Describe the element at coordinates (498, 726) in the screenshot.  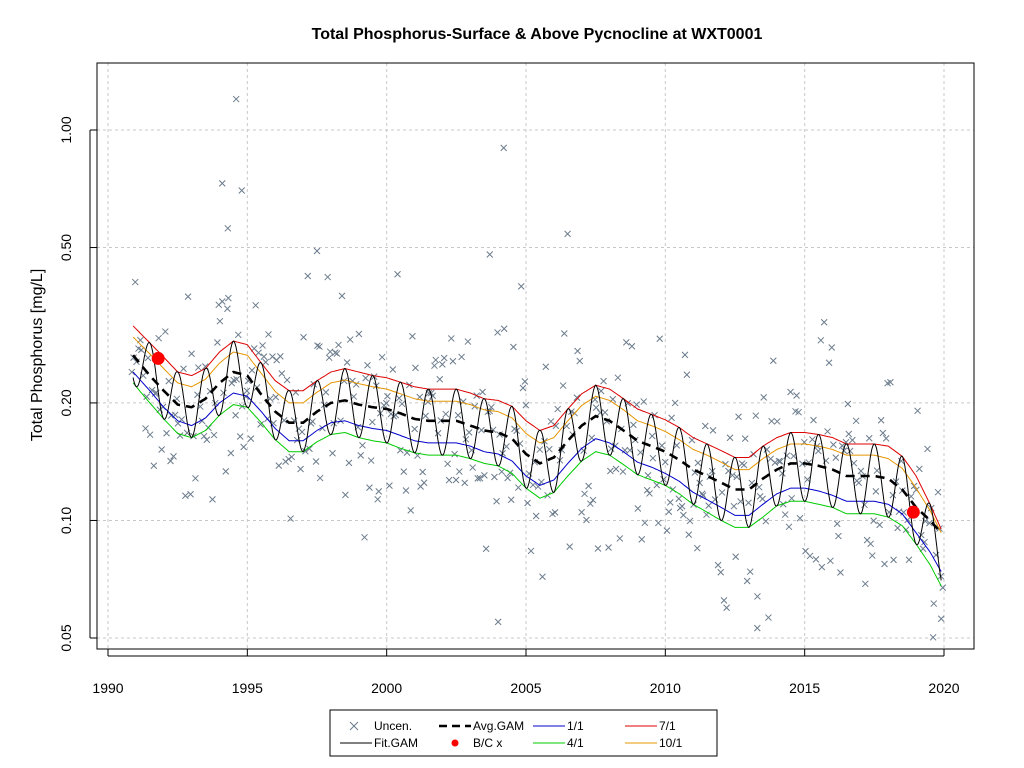
I see `legend-label: Avg.GAM` at that location.